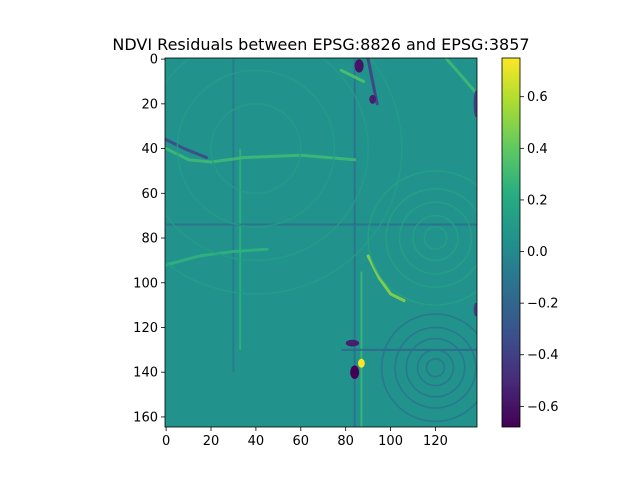 The image size is (640, 480). I want to click on x-tick-label: 40, so click(256, 441).